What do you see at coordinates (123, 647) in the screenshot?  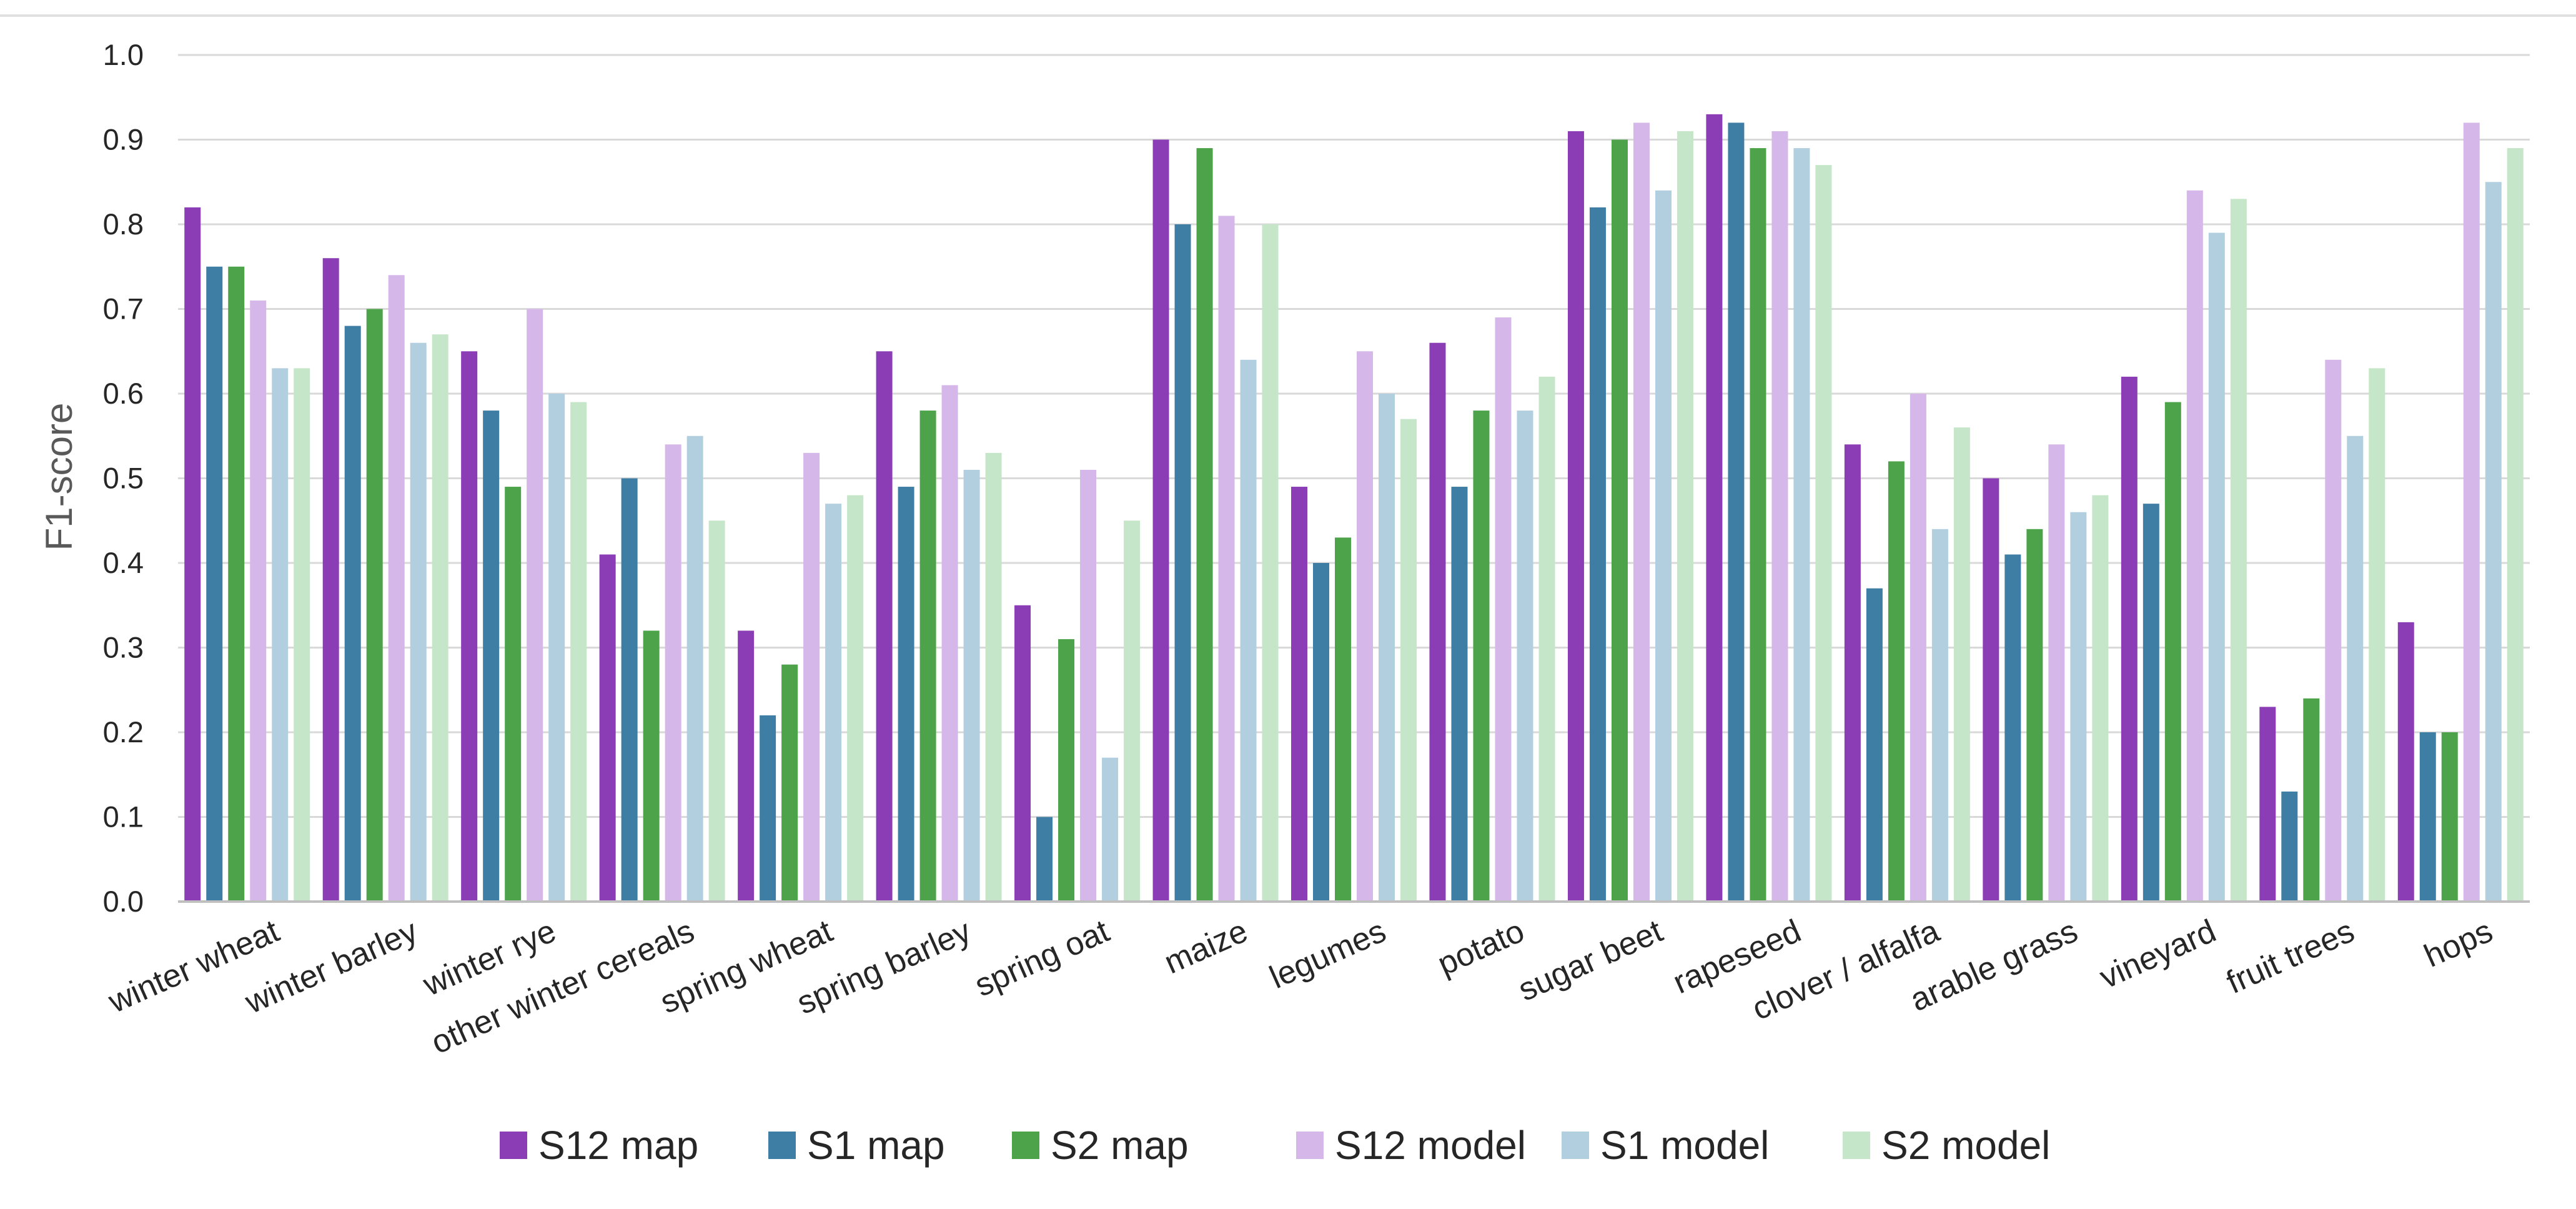 I see `y-tick-label: 0.3` at bounding box center [123, 647].